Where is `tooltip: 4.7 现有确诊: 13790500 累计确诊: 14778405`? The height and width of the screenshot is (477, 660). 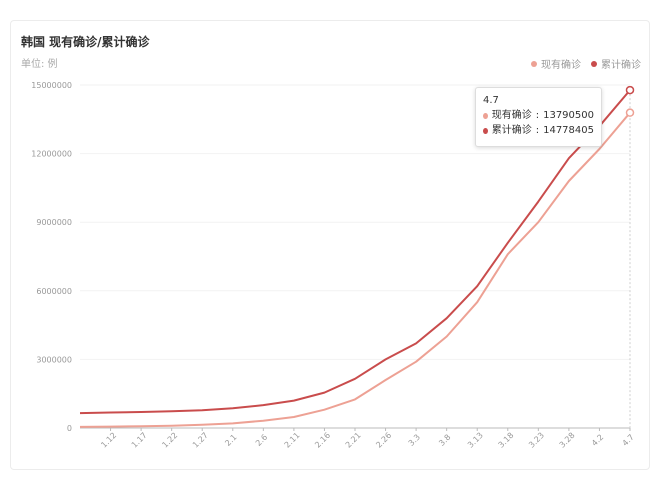
tooltip: 4.7 现有确诊: 13790500 累计确诊: 14778405 is located at coordinates (538, 117).